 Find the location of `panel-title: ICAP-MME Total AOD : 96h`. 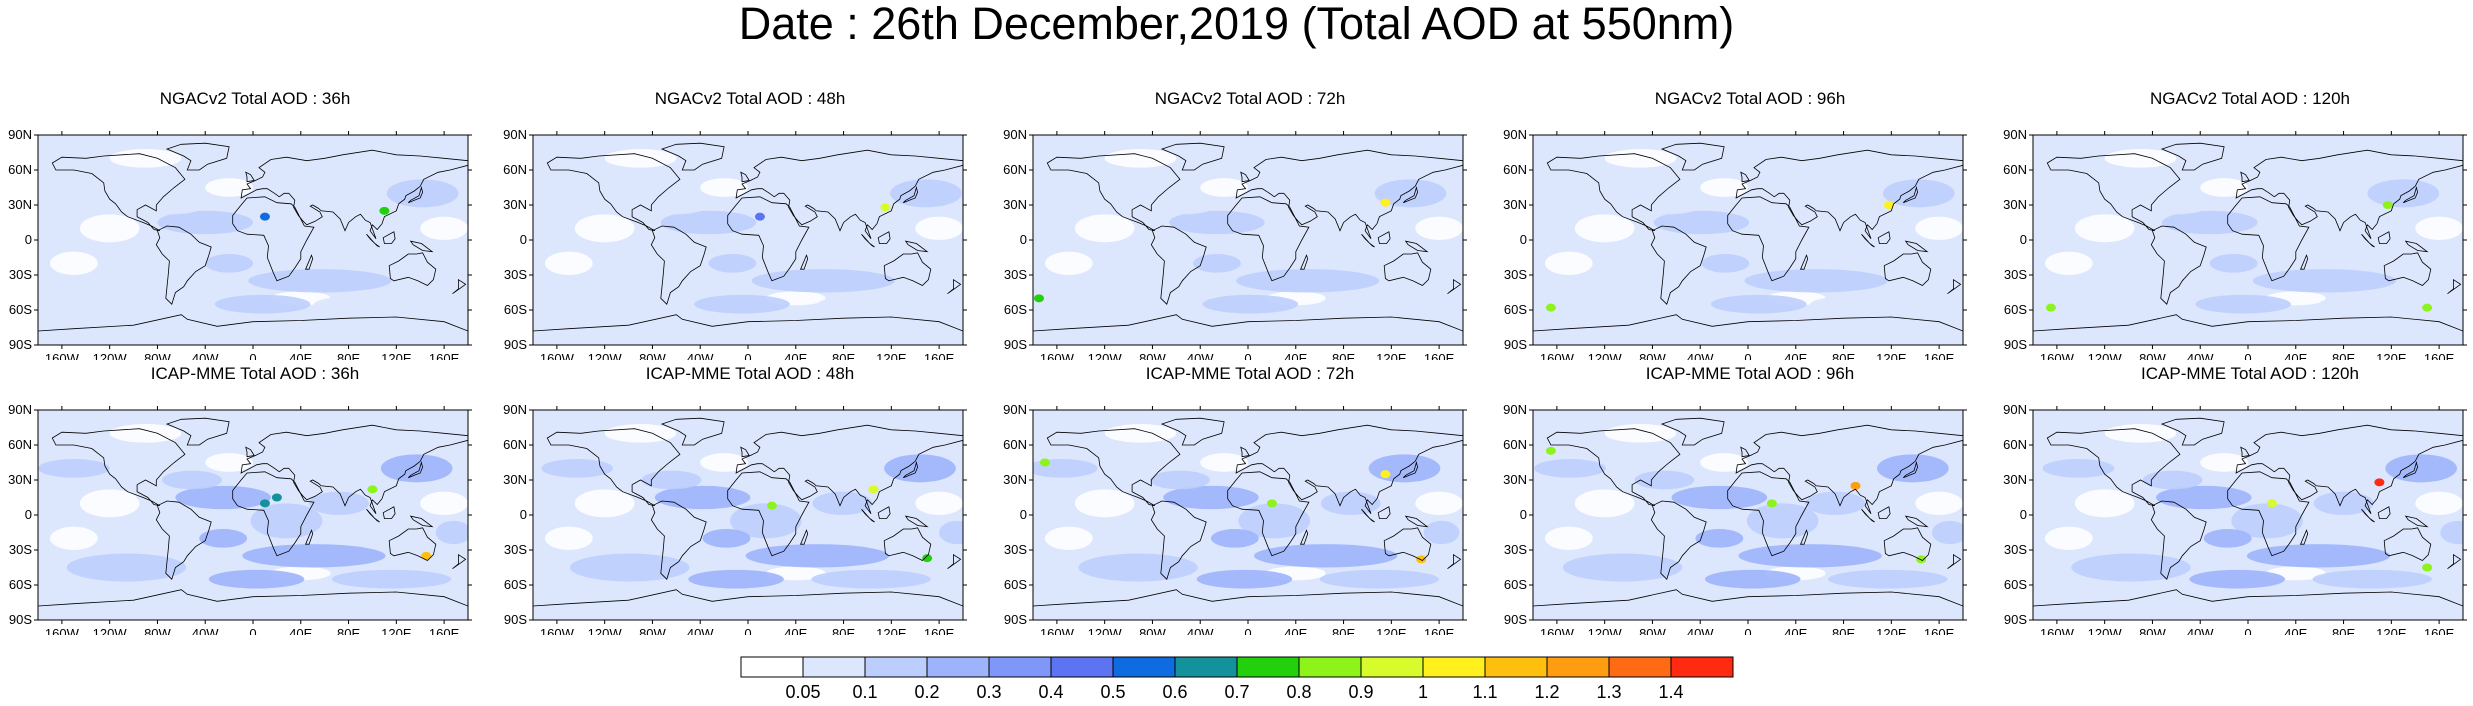

panel-title: ICAP-MME Total AOD : 96h is located at coordinates (1750, 373).